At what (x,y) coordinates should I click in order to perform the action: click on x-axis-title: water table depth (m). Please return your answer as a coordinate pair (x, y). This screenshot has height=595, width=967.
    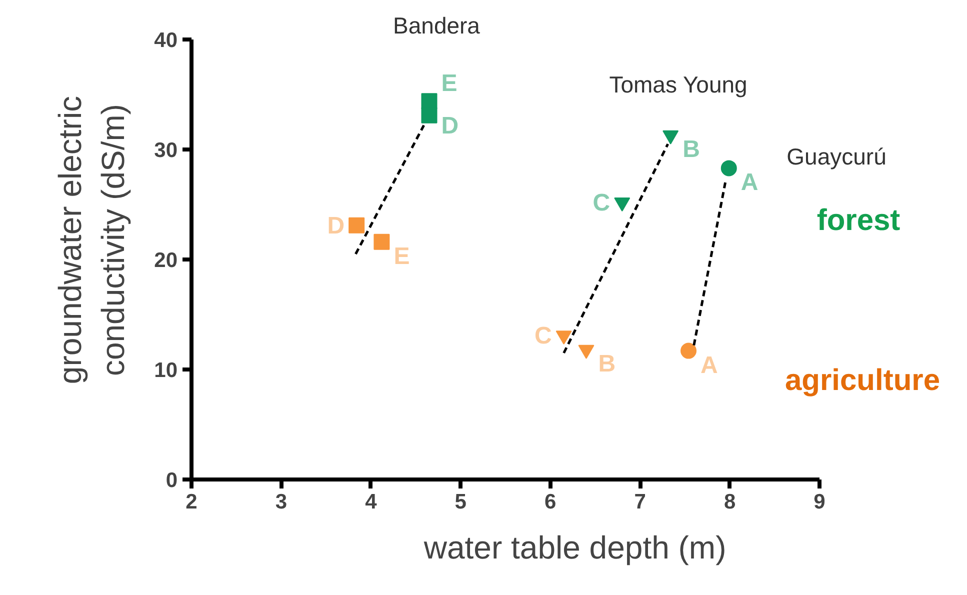
    Looking at the image, I should click on (574, 548).